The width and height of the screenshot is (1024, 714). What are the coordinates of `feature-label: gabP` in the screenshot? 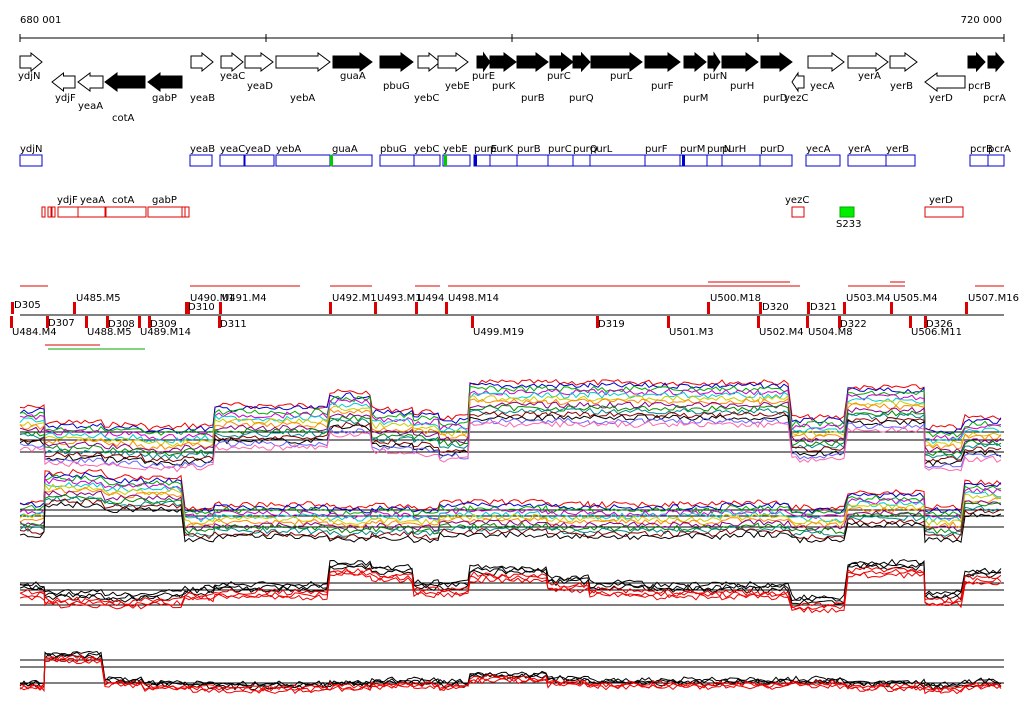 It's located at (164, 200).